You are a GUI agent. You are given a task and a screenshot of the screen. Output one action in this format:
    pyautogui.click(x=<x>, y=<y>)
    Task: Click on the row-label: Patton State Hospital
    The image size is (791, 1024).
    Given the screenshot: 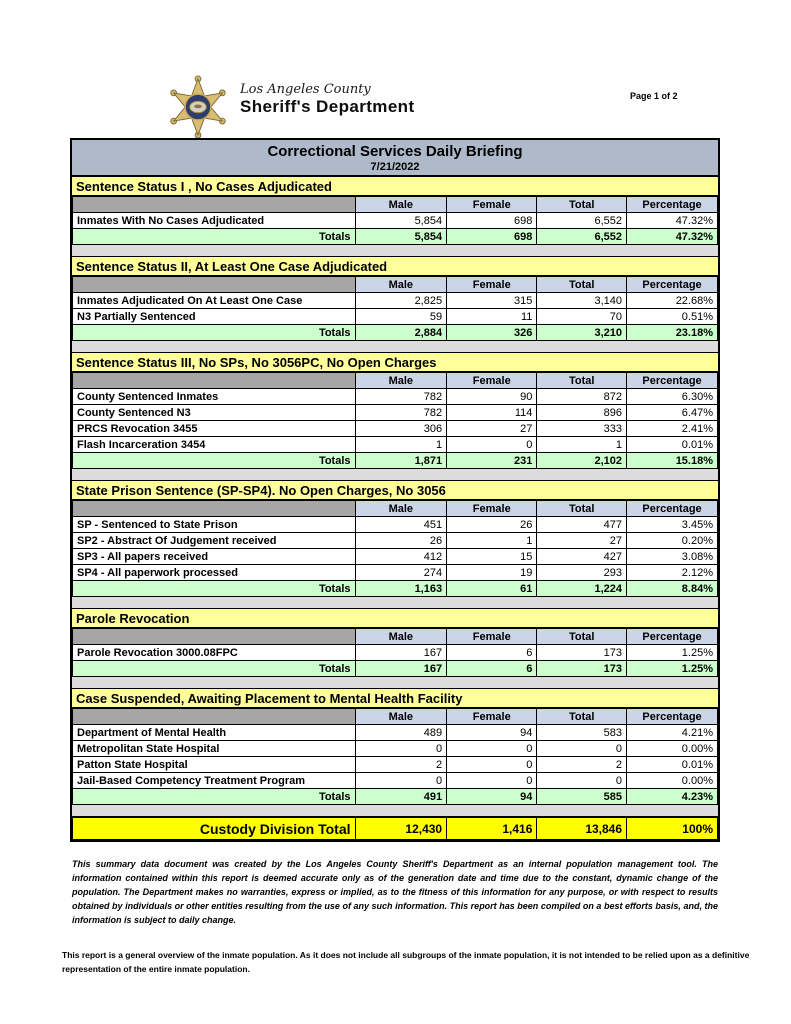 What is the action you would take?
    pyautogui.click(x=214, y=764)
    